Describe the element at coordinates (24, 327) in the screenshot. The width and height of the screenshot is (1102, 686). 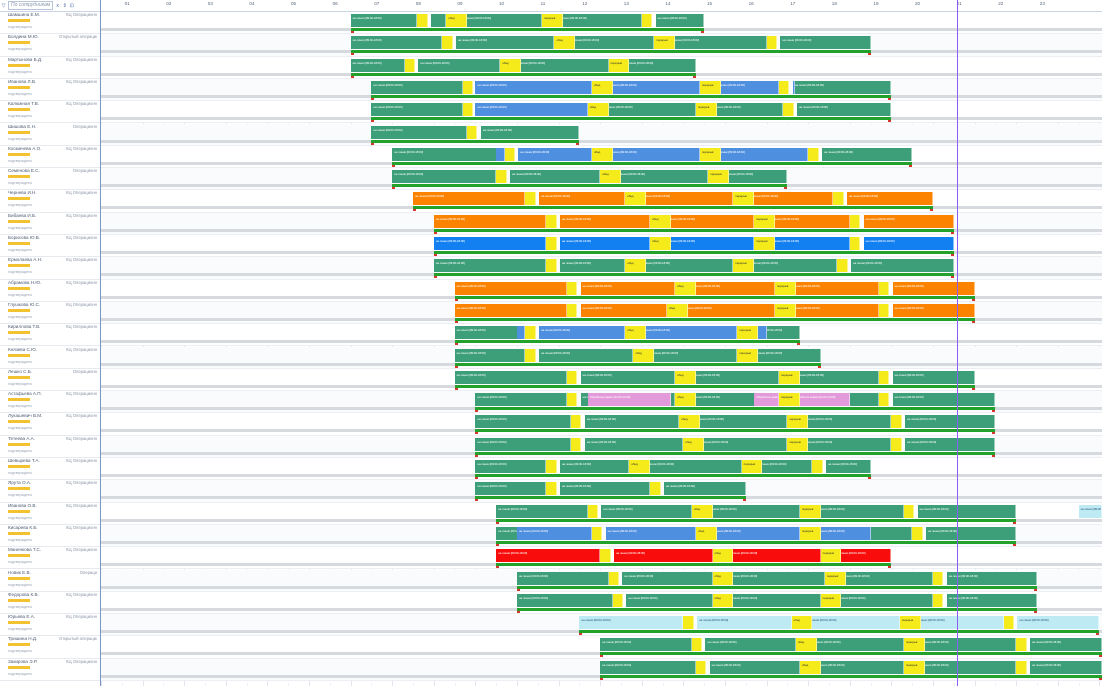
I see `employee-name: Кириллова Т.В.` at that location.